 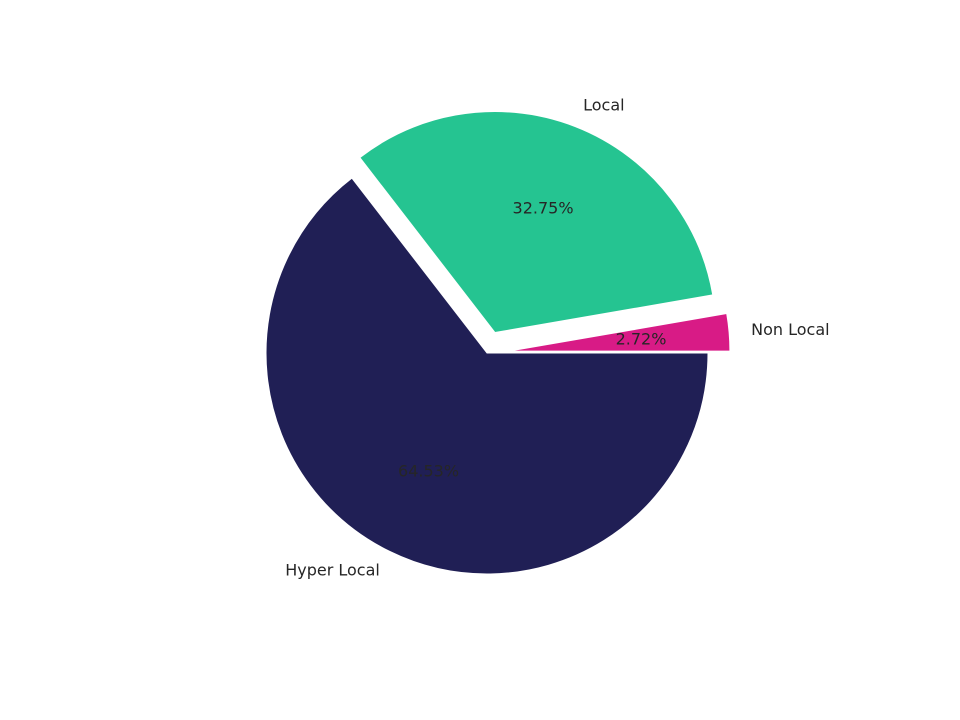 What do you see at coordinates (332, 570) in the screenshot?
I see `slice-label-hyper-local: Hyper Local` at bounding box center [332, 570].